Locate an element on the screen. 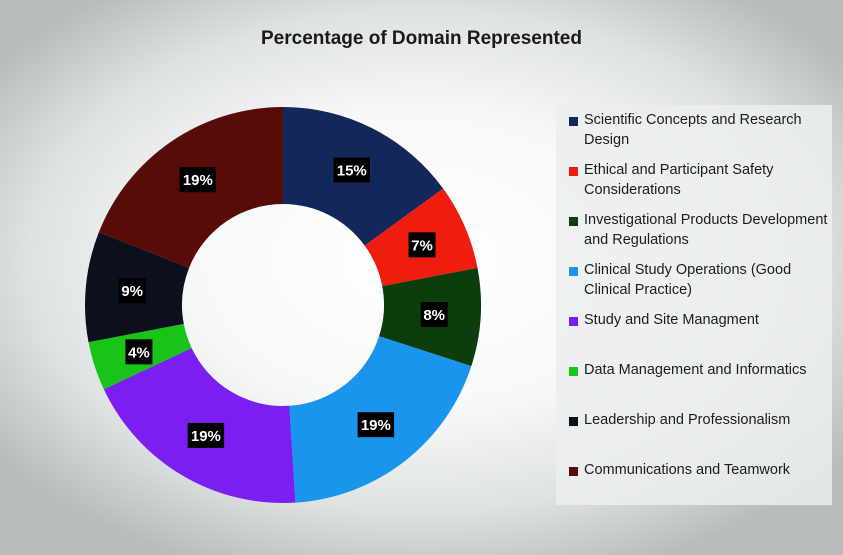 Image resolution: width=843 pixels, height=555 pixels. slice-data-label: 9% is located at coordinates (132, 291).